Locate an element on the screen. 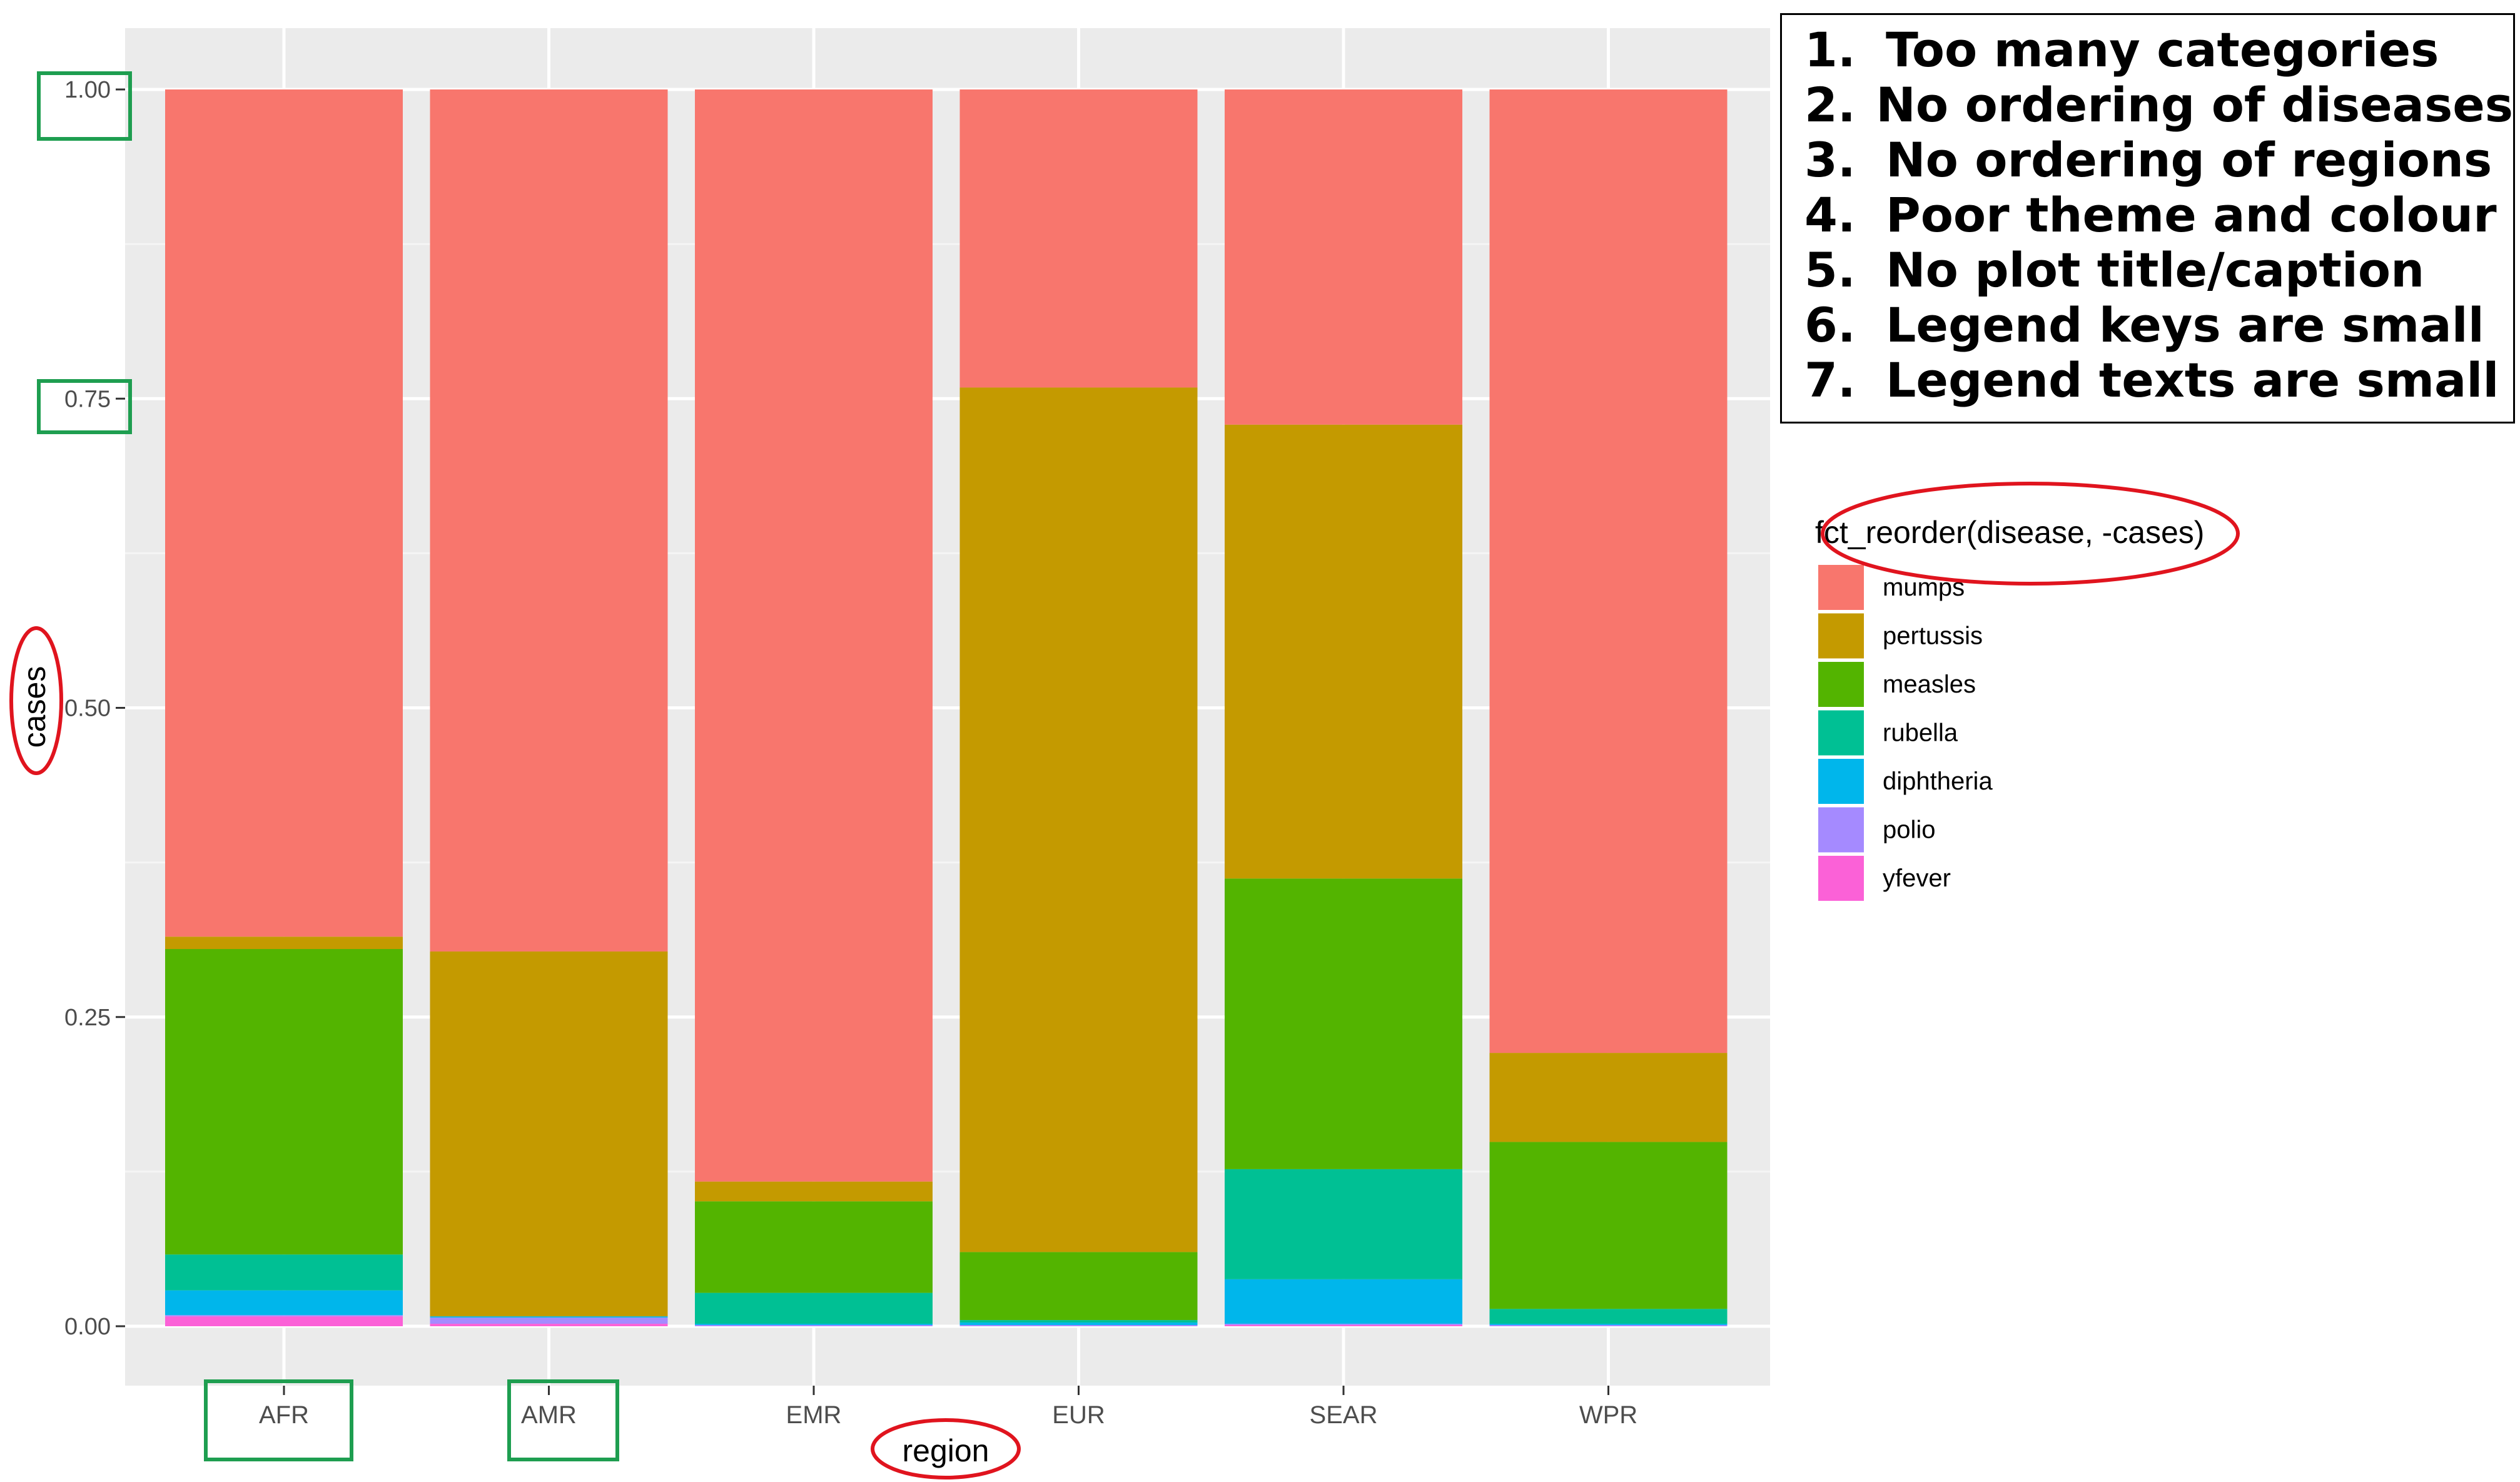 This screenshot has width=2520, height=1482. y-tick-label: 0.75 is located at coordinates (87, 399).